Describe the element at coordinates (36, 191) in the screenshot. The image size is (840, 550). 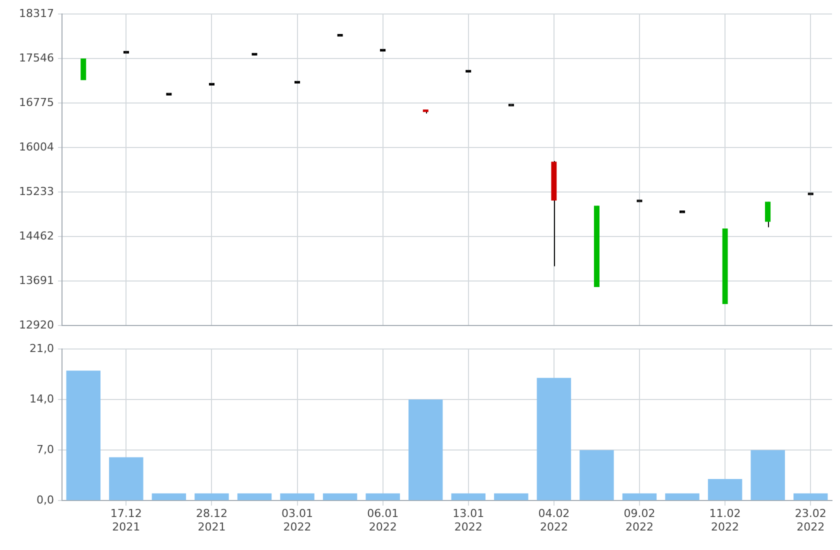
I see `y-tick-label: 15233` at that location.